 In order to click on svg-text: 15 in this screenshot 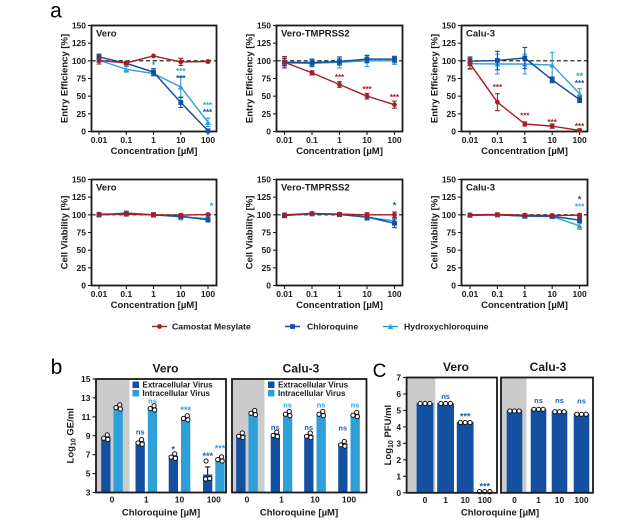, I will do `click(86, 379)`.